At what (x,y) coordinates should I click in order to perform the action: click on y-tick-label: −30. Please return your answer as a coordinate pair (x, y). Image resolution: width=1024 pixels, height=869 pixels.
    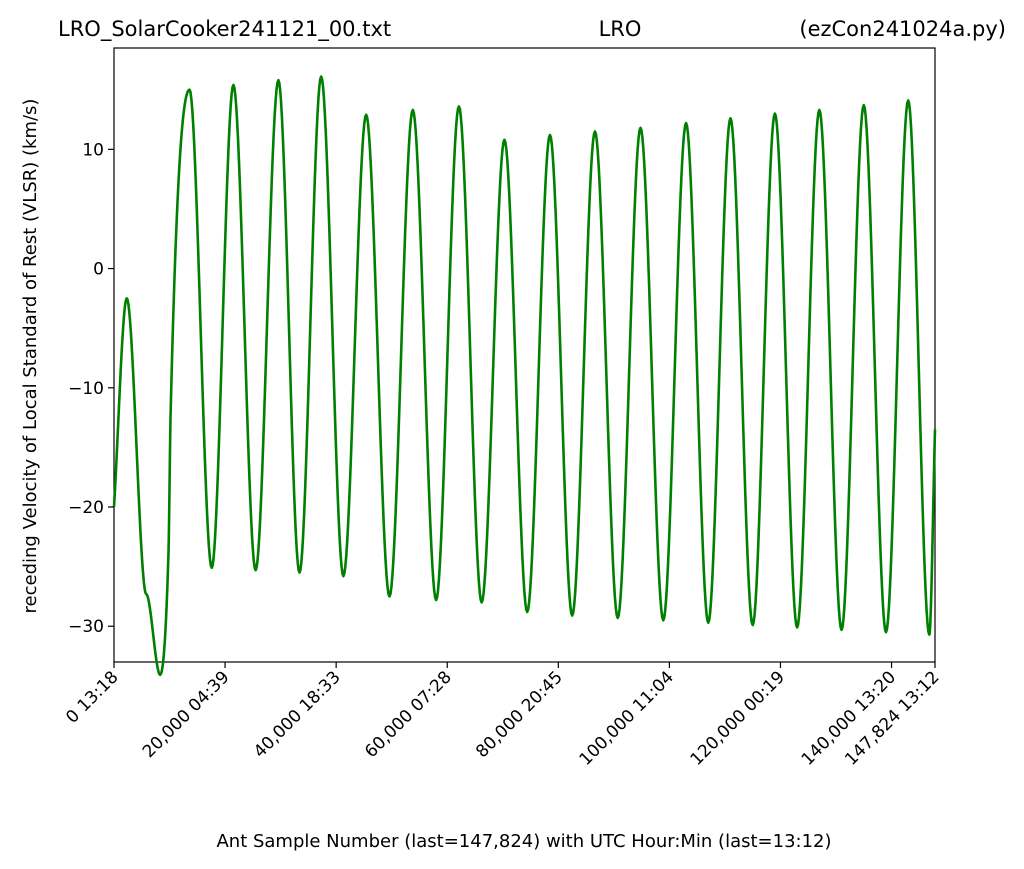
    Looking at the image, I should click on (86, 627).